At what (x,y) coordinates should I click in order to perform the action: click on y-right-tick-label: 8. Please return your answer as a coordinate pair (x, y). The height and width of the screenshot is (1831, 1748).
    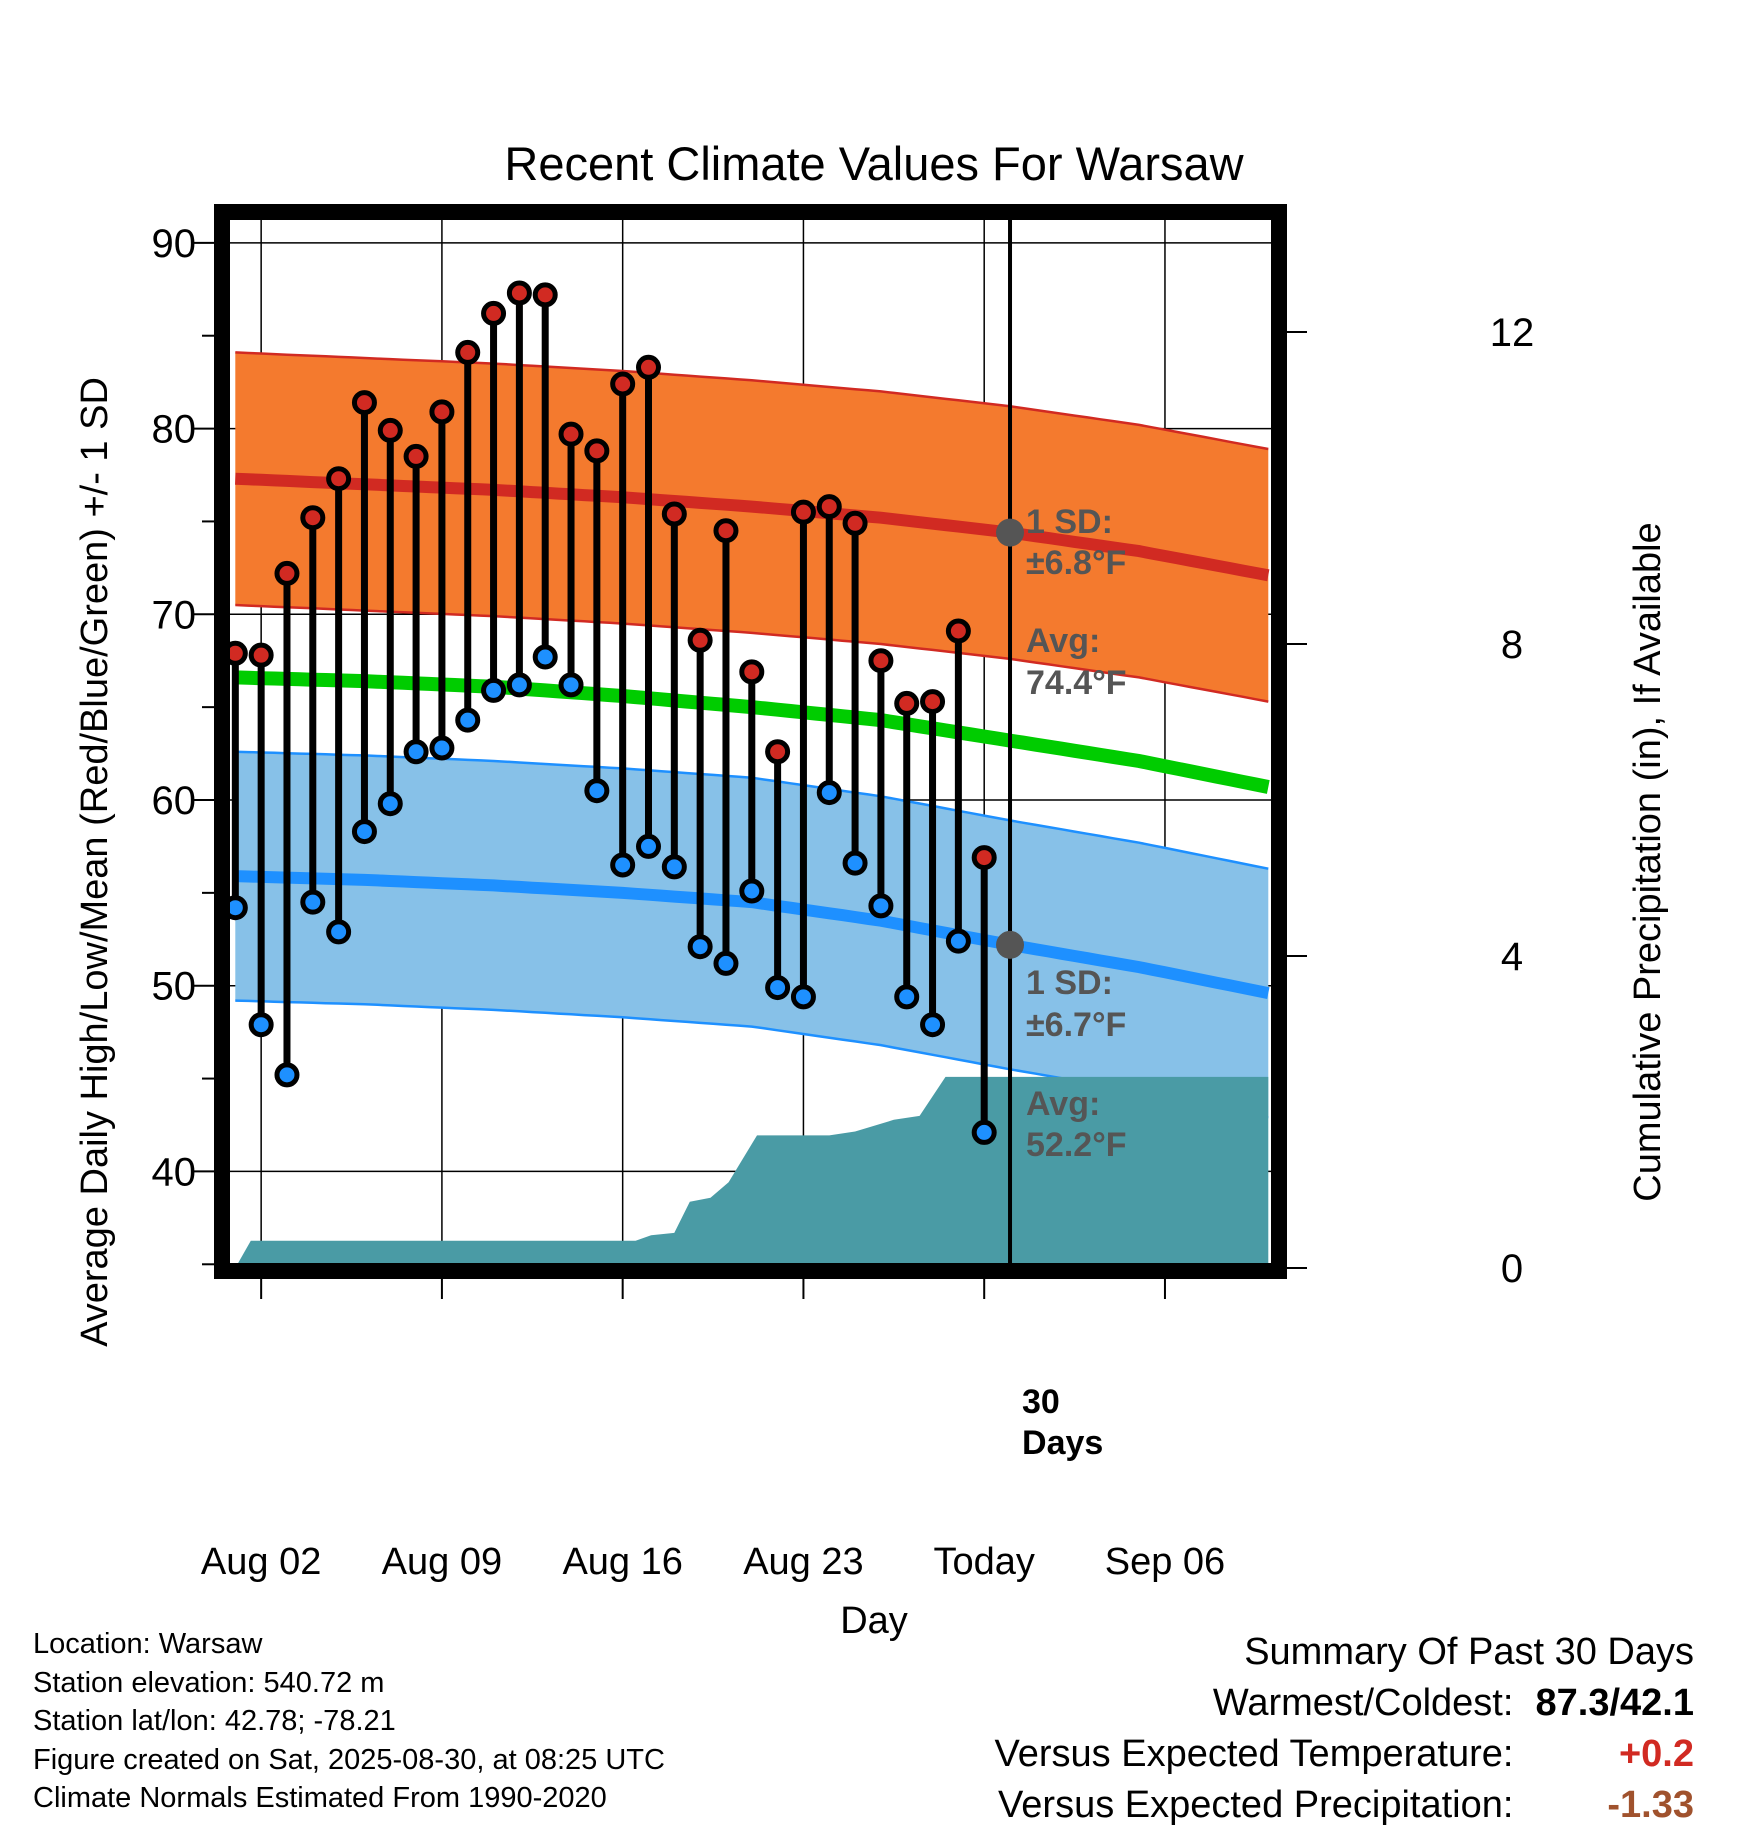
    Looking at the image, I should click on (1512, 645).